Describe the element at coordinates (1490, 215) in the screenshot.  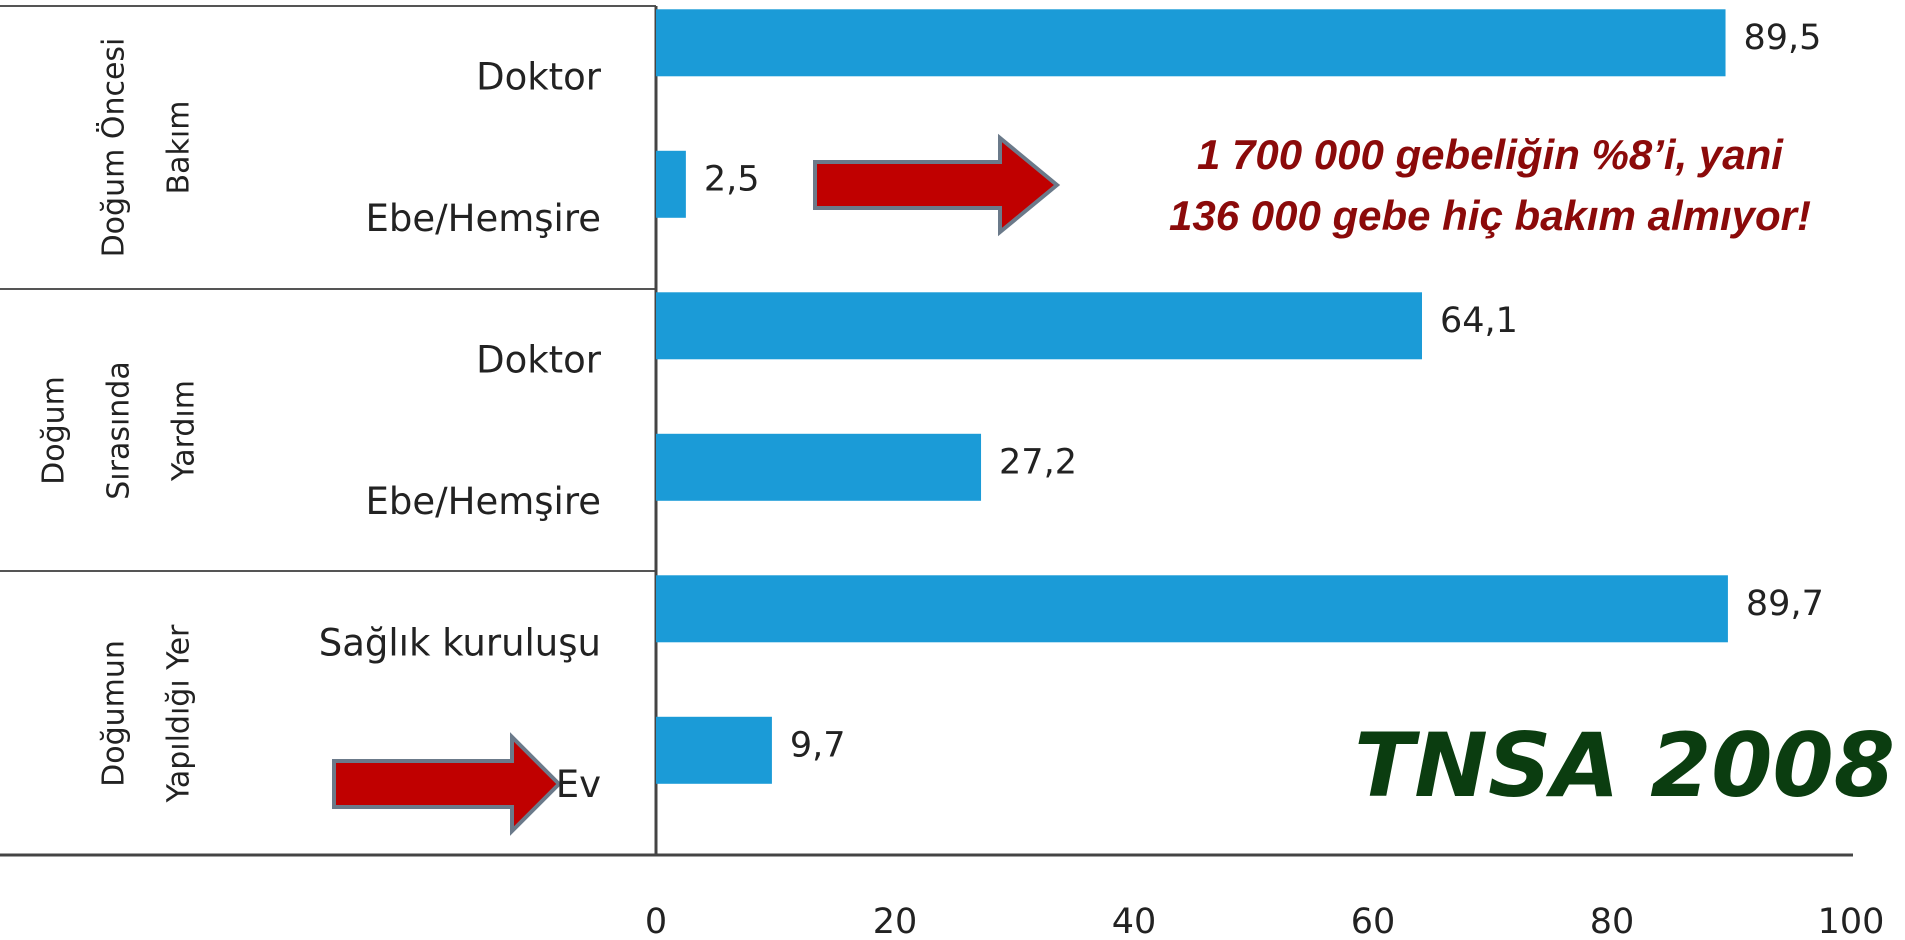
I see `annotation: 136 000 gebe hiç bakım almıyor!` at that location.